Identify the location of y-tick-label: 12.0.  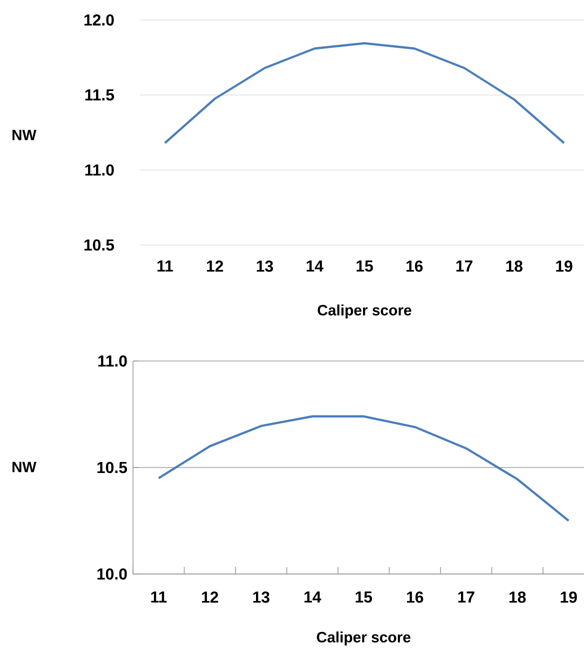
(99, 20).